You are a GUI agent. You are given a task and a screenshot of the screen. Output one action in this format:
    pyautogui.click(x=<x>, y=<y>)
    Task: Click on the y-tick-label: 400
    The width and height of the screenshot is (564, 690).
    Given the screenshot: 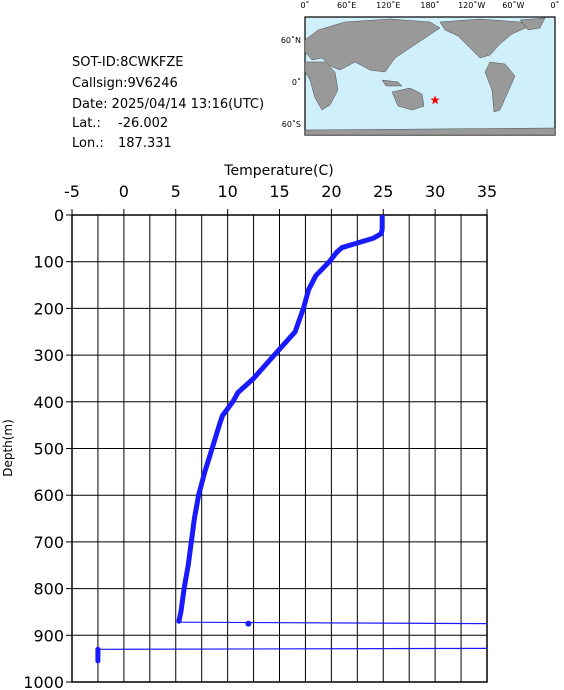 What is the action you would take?
    pyautogui.click(x=48, y=402)
    